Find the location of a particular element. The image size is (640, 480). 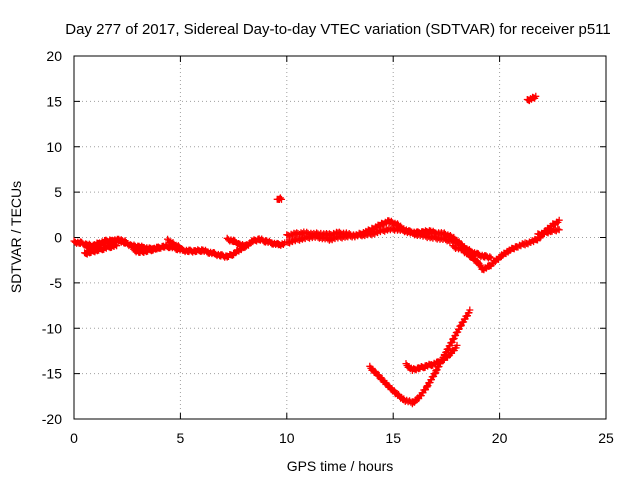

y-tick-label: 15 is located at coordinates (54, 101).